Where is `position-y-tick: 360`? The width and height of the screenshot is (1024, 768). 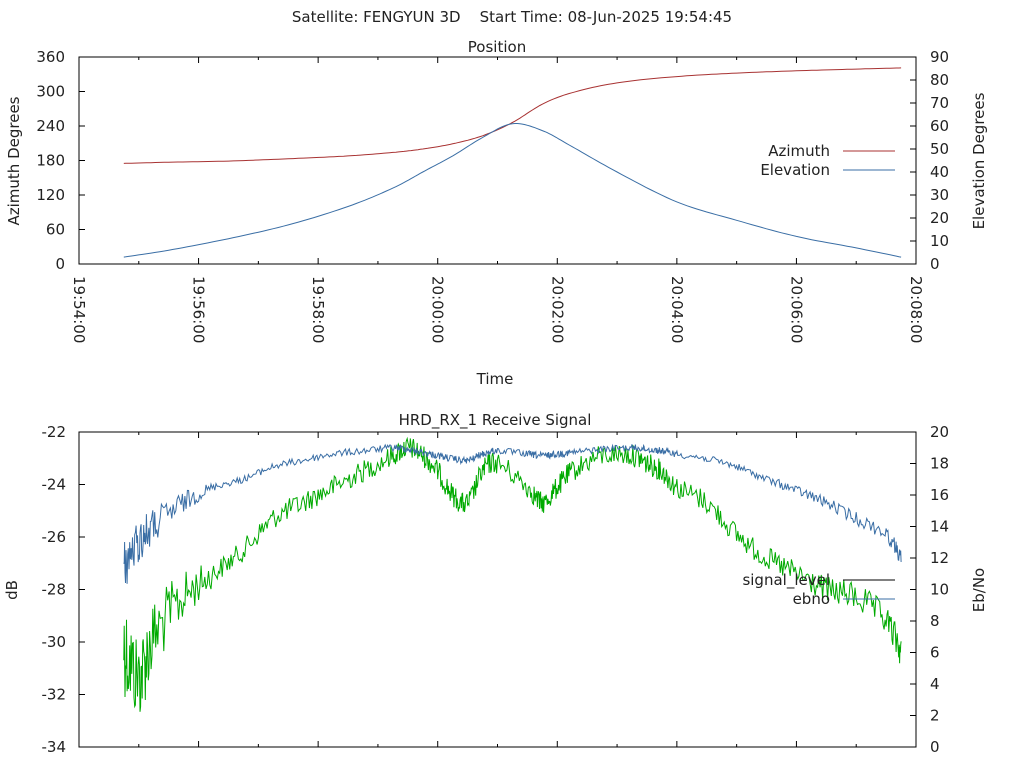 position-y-tick: 360 is located at coordinates (60, 57).